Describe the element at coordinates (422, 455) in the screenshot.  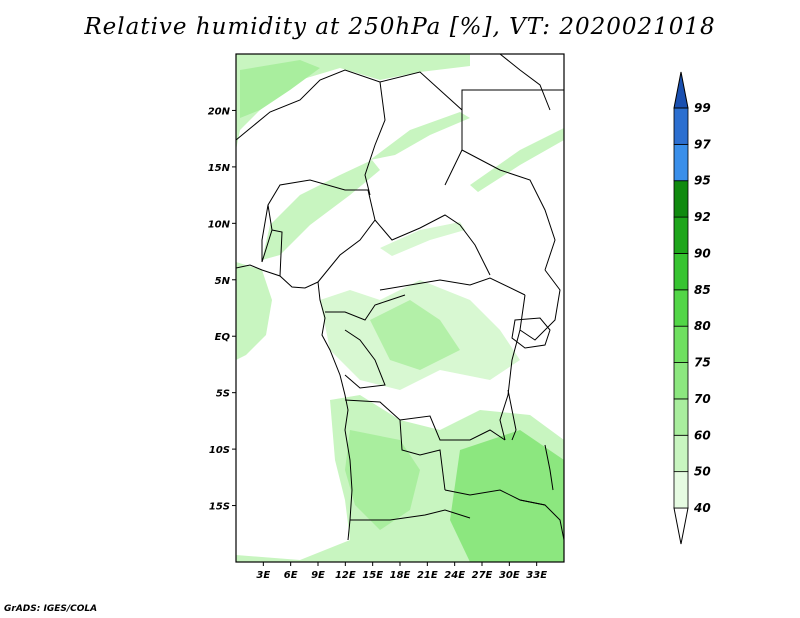
I see `border-angola-zambia` at that location.